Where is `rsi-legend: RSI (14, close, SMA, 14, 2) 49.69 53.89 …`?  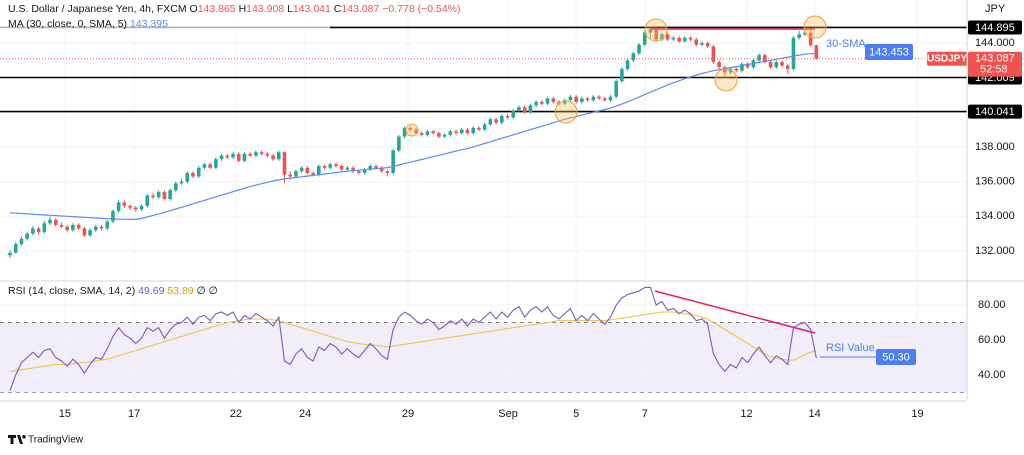 rsi-legend: RSI (14, close, SMA, 14, 2) 49.69 53.89 … is located at coordinates (113, 291).